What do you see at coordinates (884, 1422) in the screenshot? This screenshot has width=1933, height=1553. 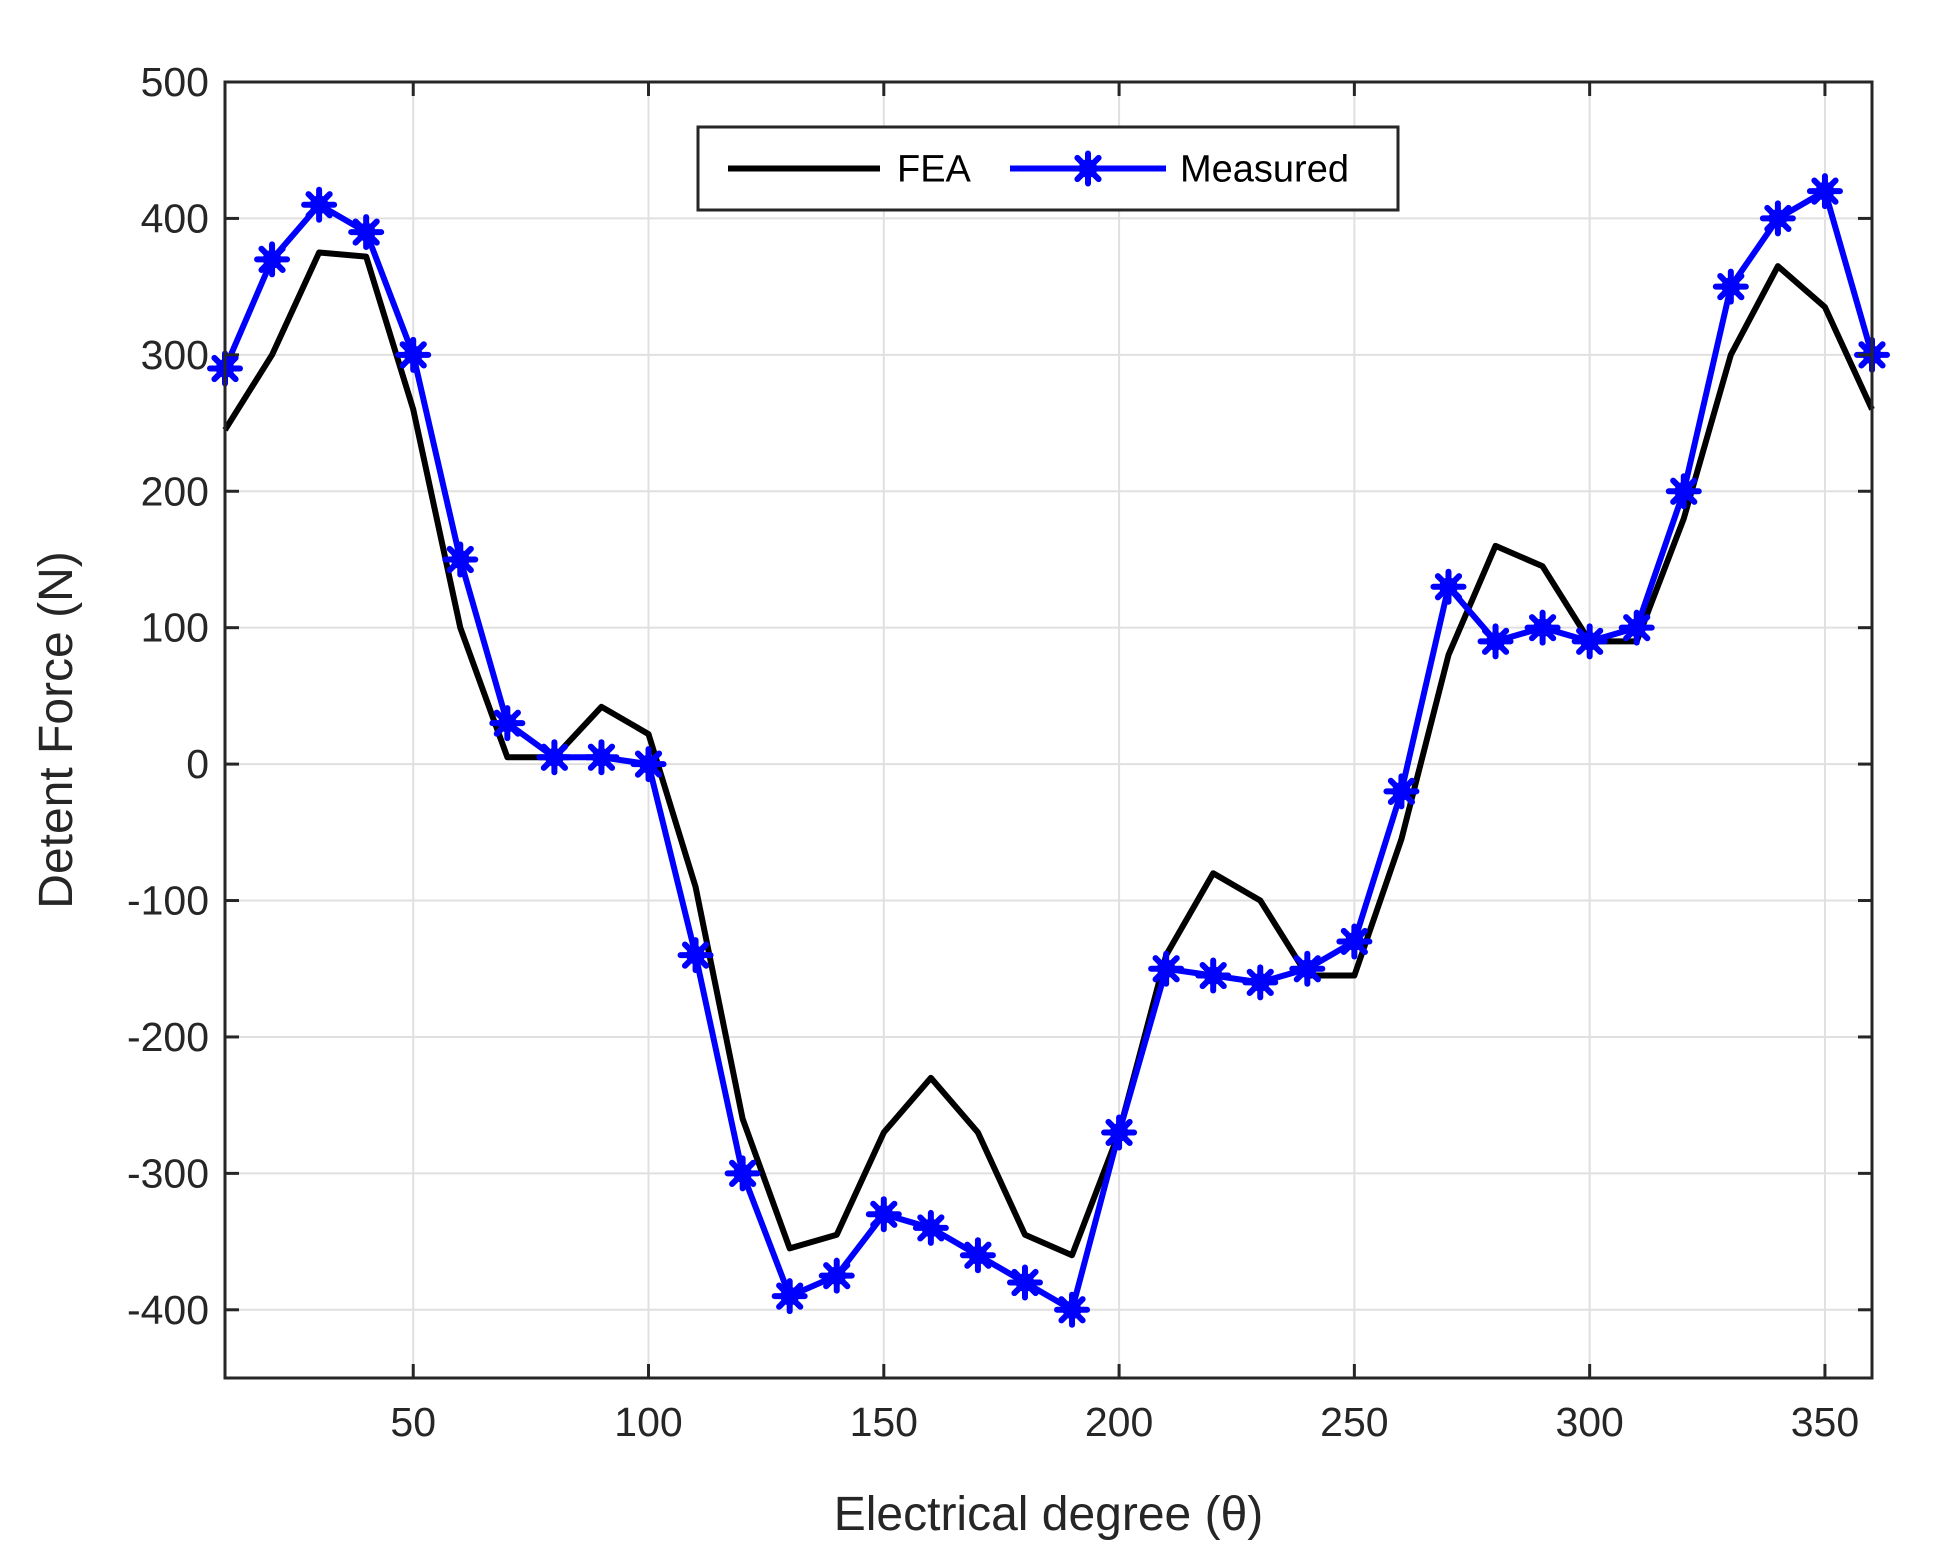 I see `x-tick-label: 150` at bounding box center [884, 1422].